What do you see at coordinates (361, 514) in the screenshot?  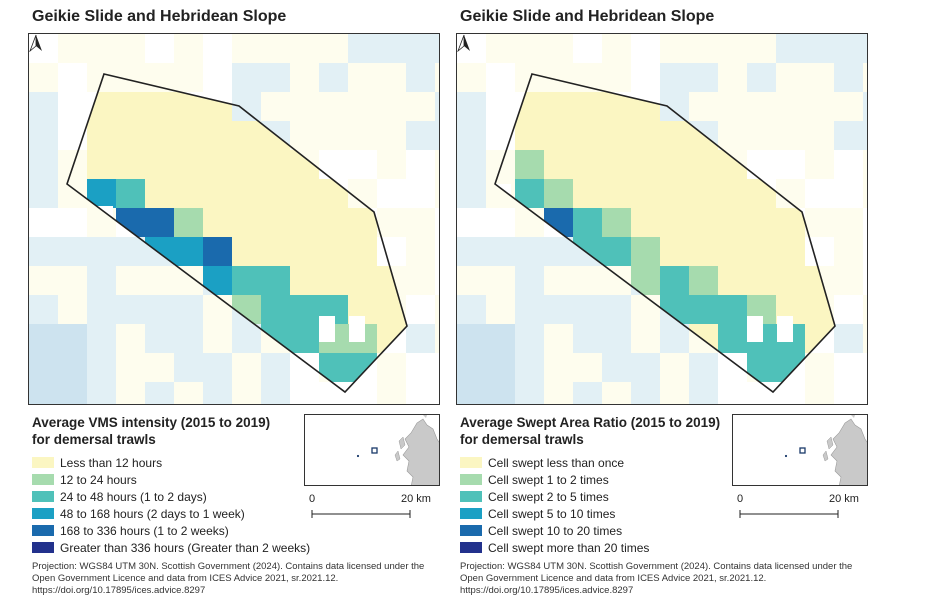 I see `scale-bar-line` at bounding box center [361, 514].